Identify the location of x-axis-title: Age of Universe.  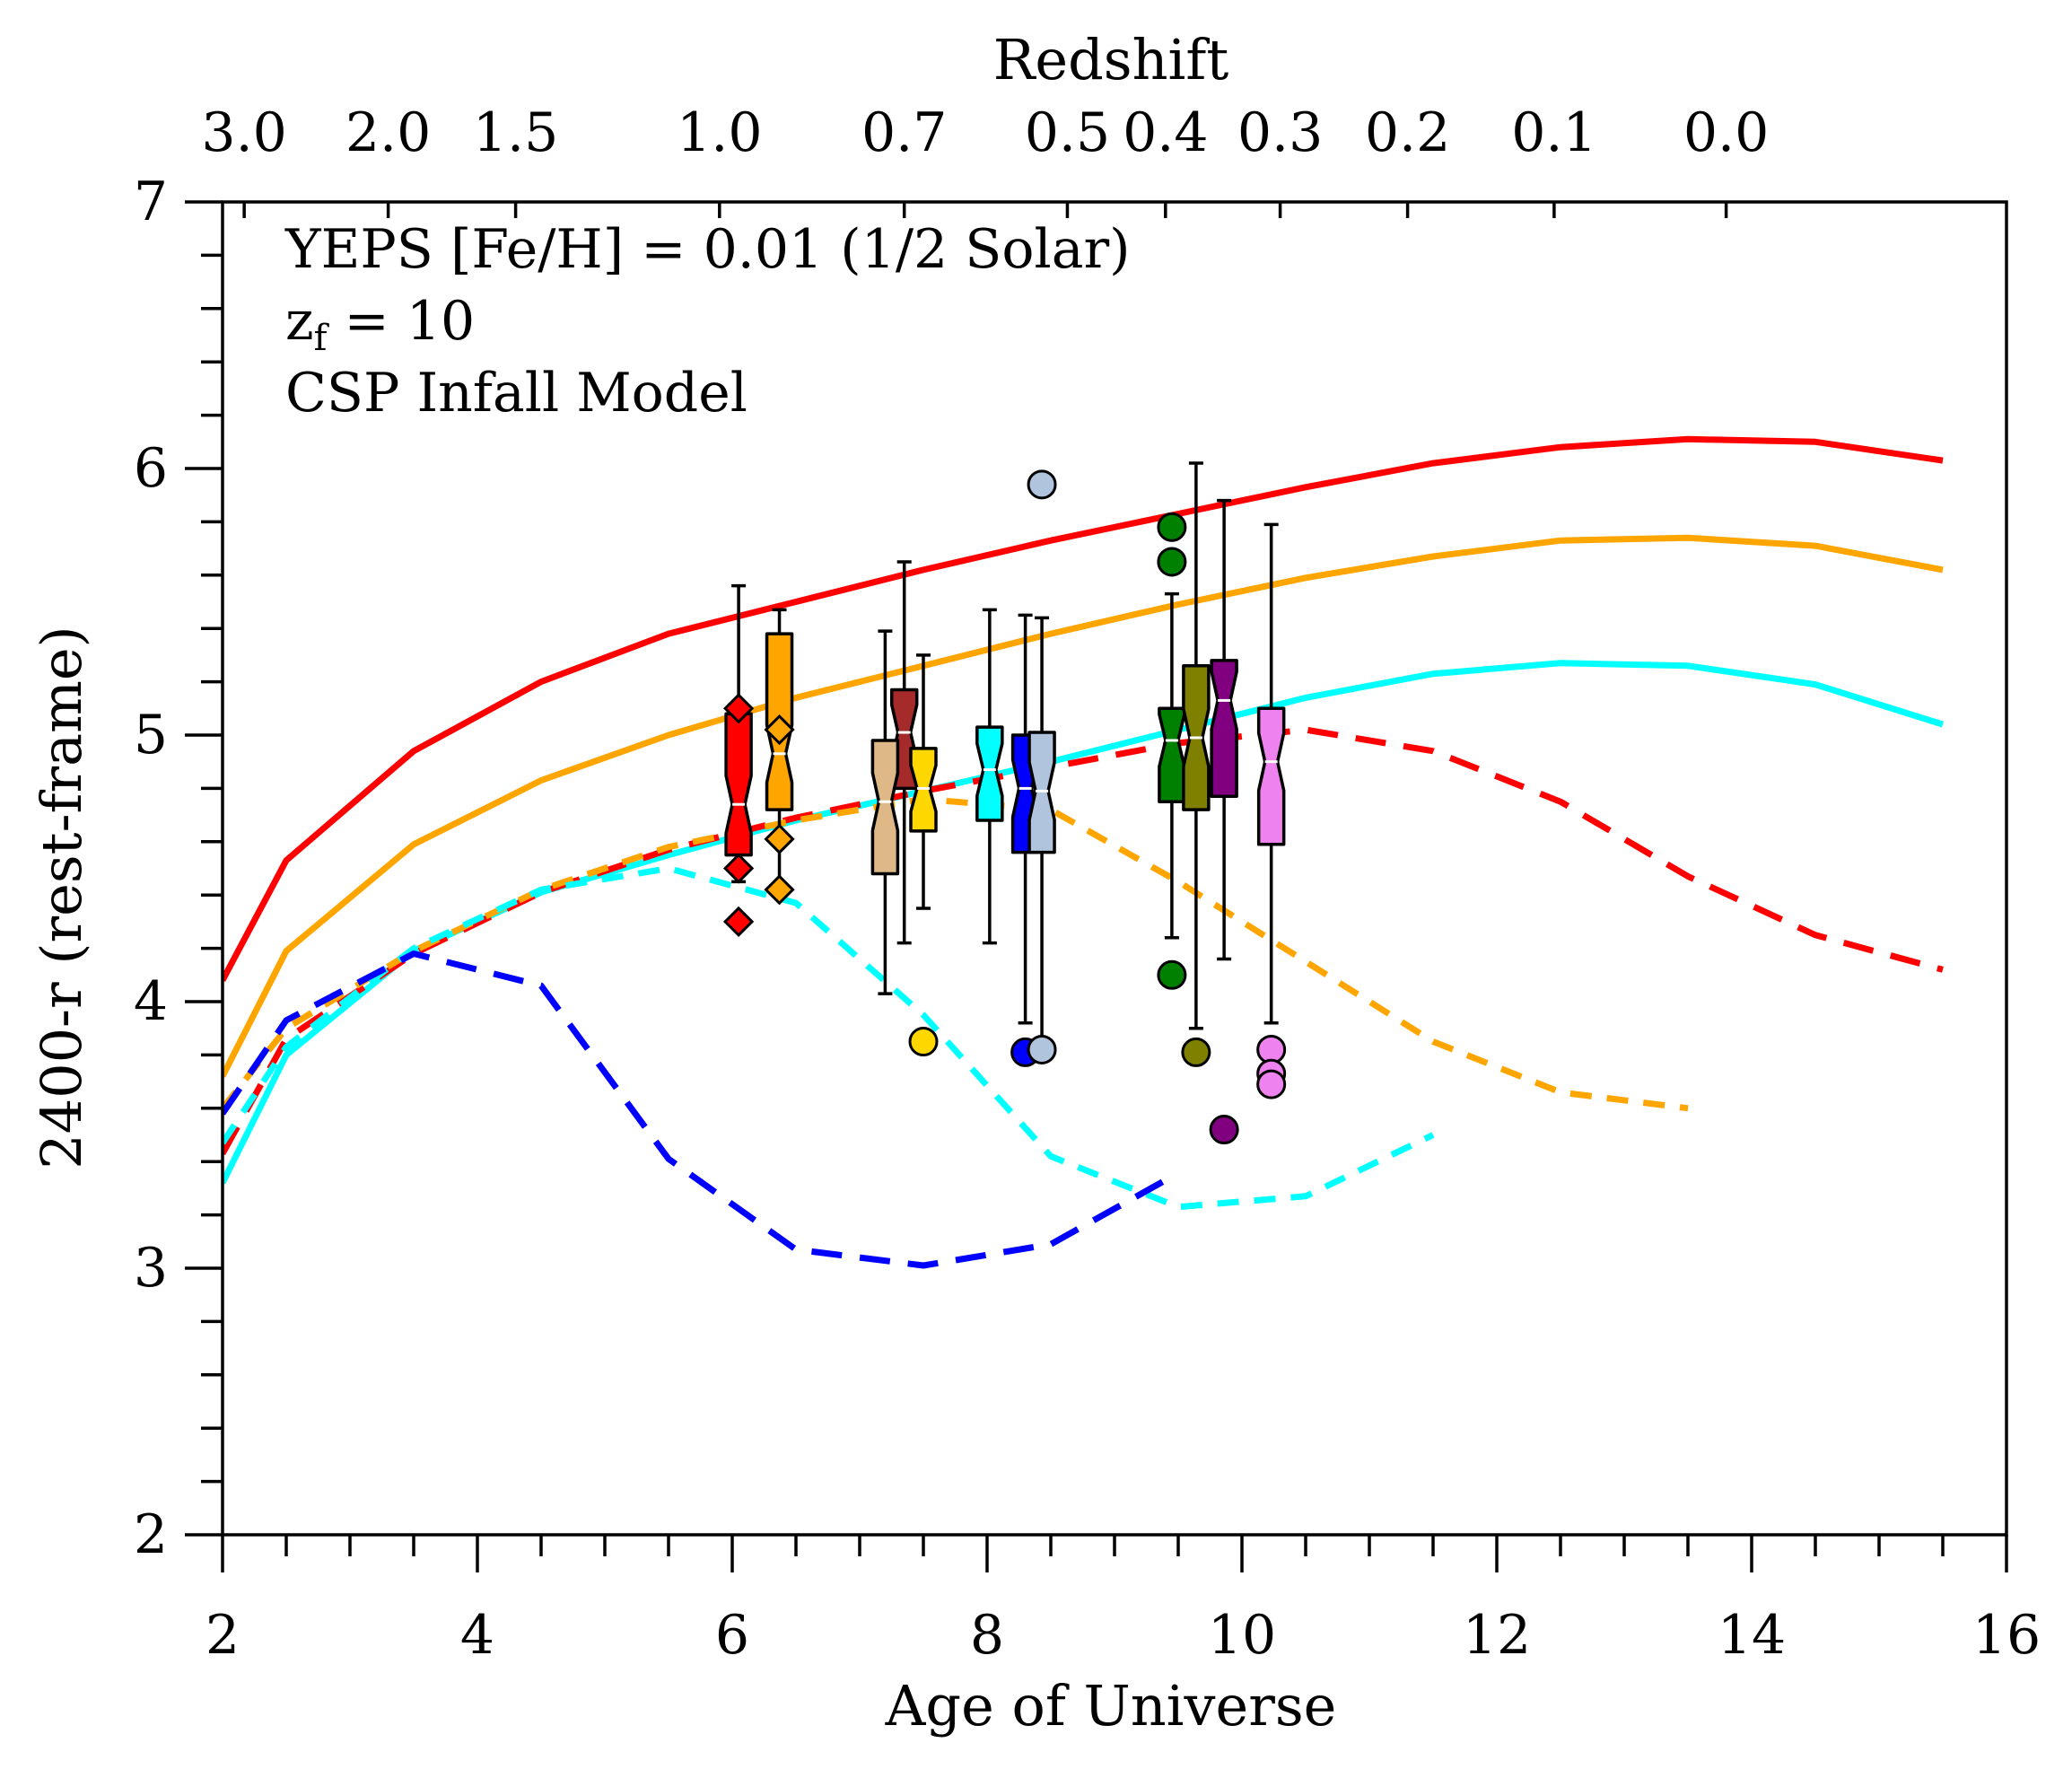
(1111, 1706).